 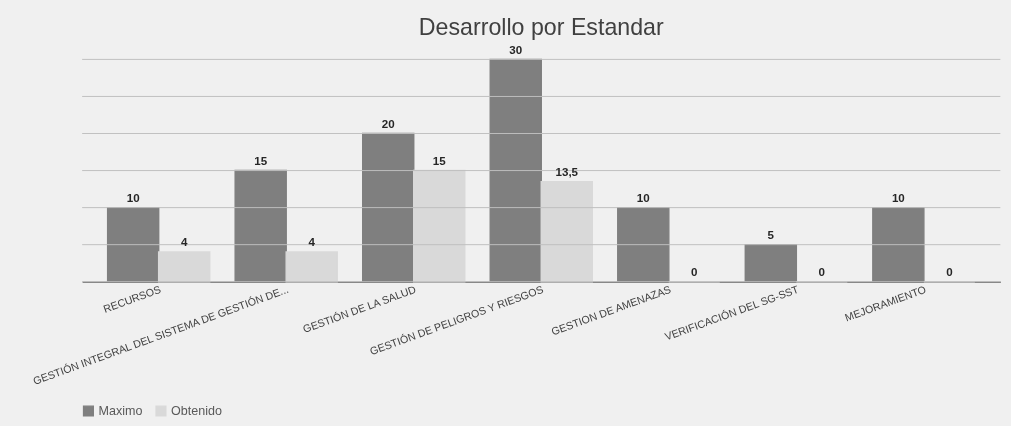 What do you see at coordinates (516, 49) in the screenshot?
I see `data-label: 30` at bounding box center [516, 49].